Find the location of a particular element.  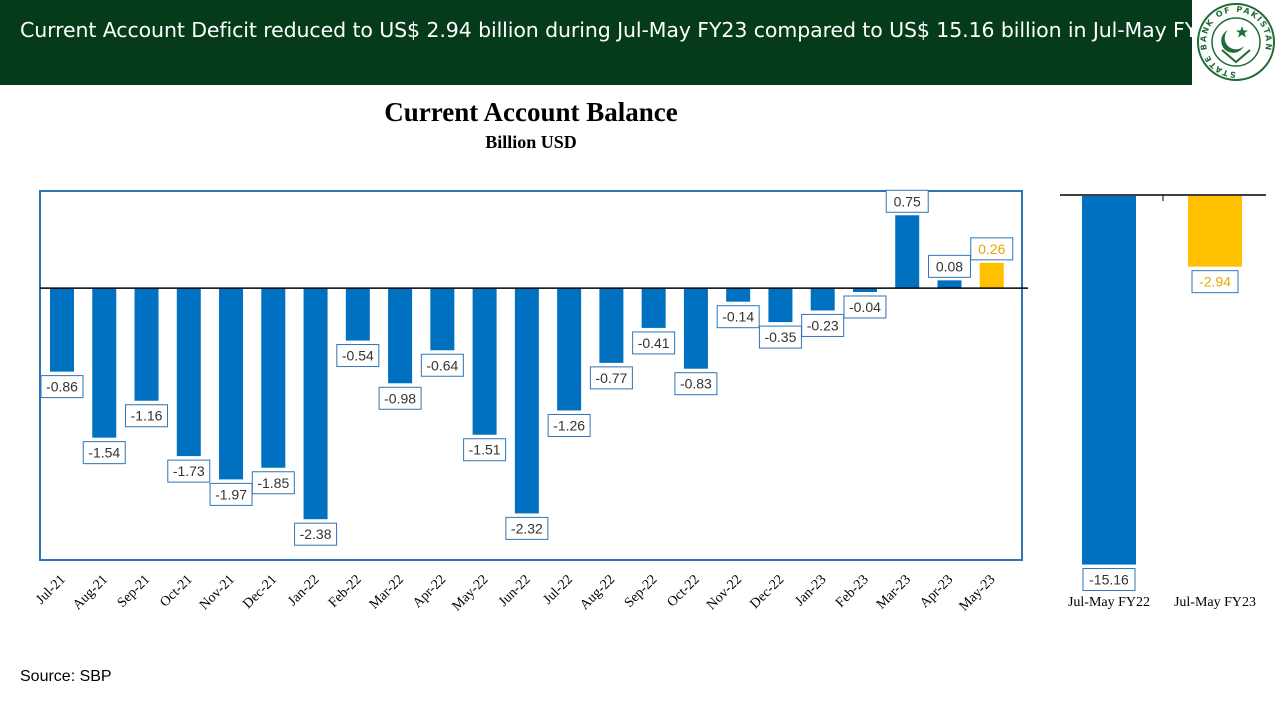

data-label-sep-22-text: -0.41 is located at coordinates (654, 343).